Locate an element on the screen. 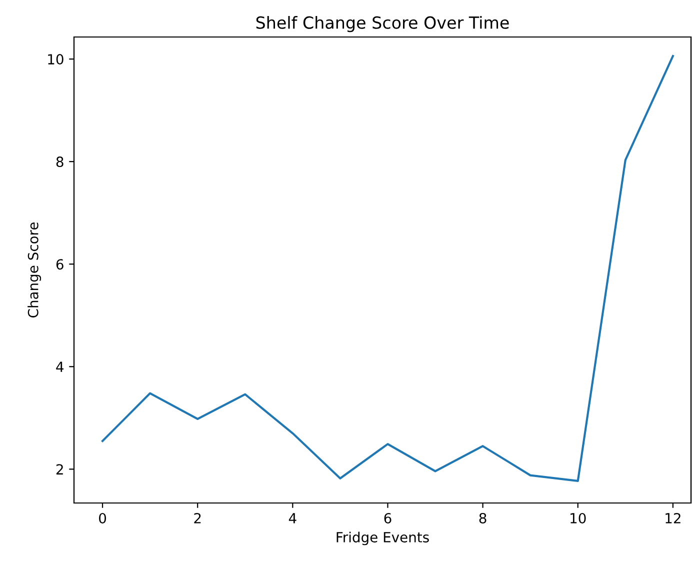  x-tick-label: 2 is located at coordinates (197, 518).